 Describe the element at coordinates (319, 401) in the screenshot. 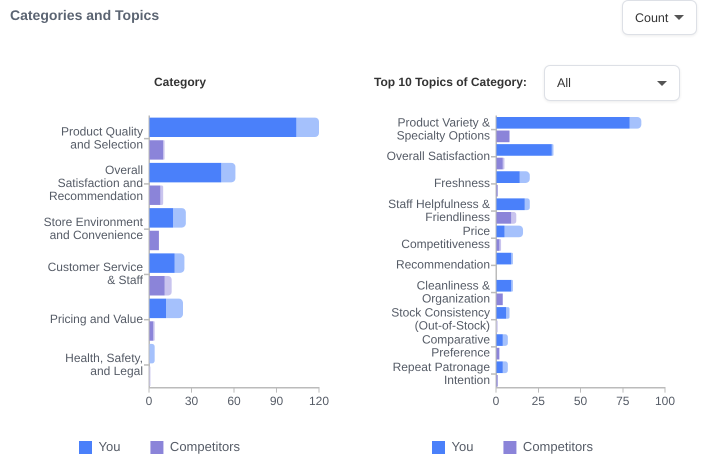

I see `x-tick-label: 120` at that location.